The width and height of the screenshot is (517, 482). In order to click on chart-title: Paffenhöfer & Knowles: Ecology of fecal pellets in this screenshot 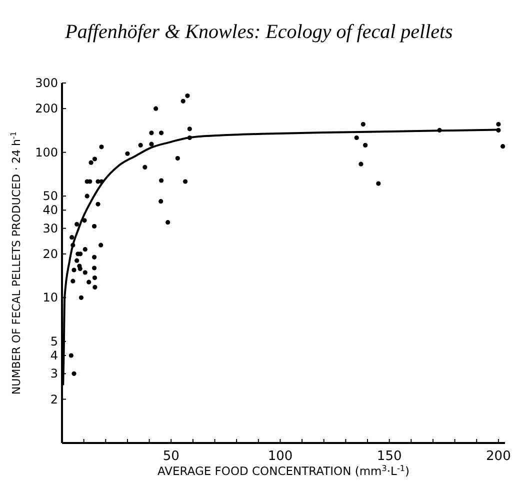, I will do `click(259, 32)`.